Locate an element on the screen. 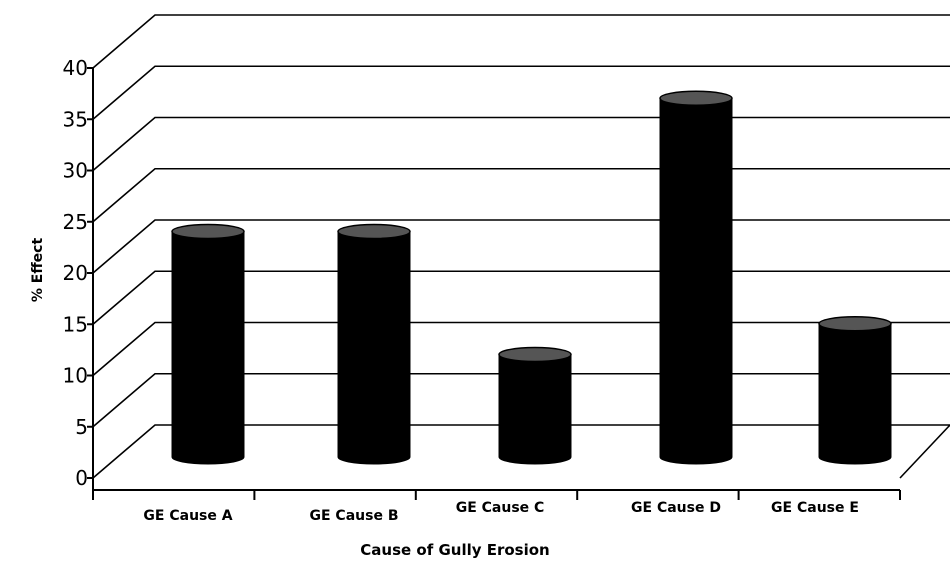 Image resolution: width=950 pixels, height=561 pixels. y-tick-labels: 0 5 10 15 20 25 30 35 40 is located at coordinates (75, 273).